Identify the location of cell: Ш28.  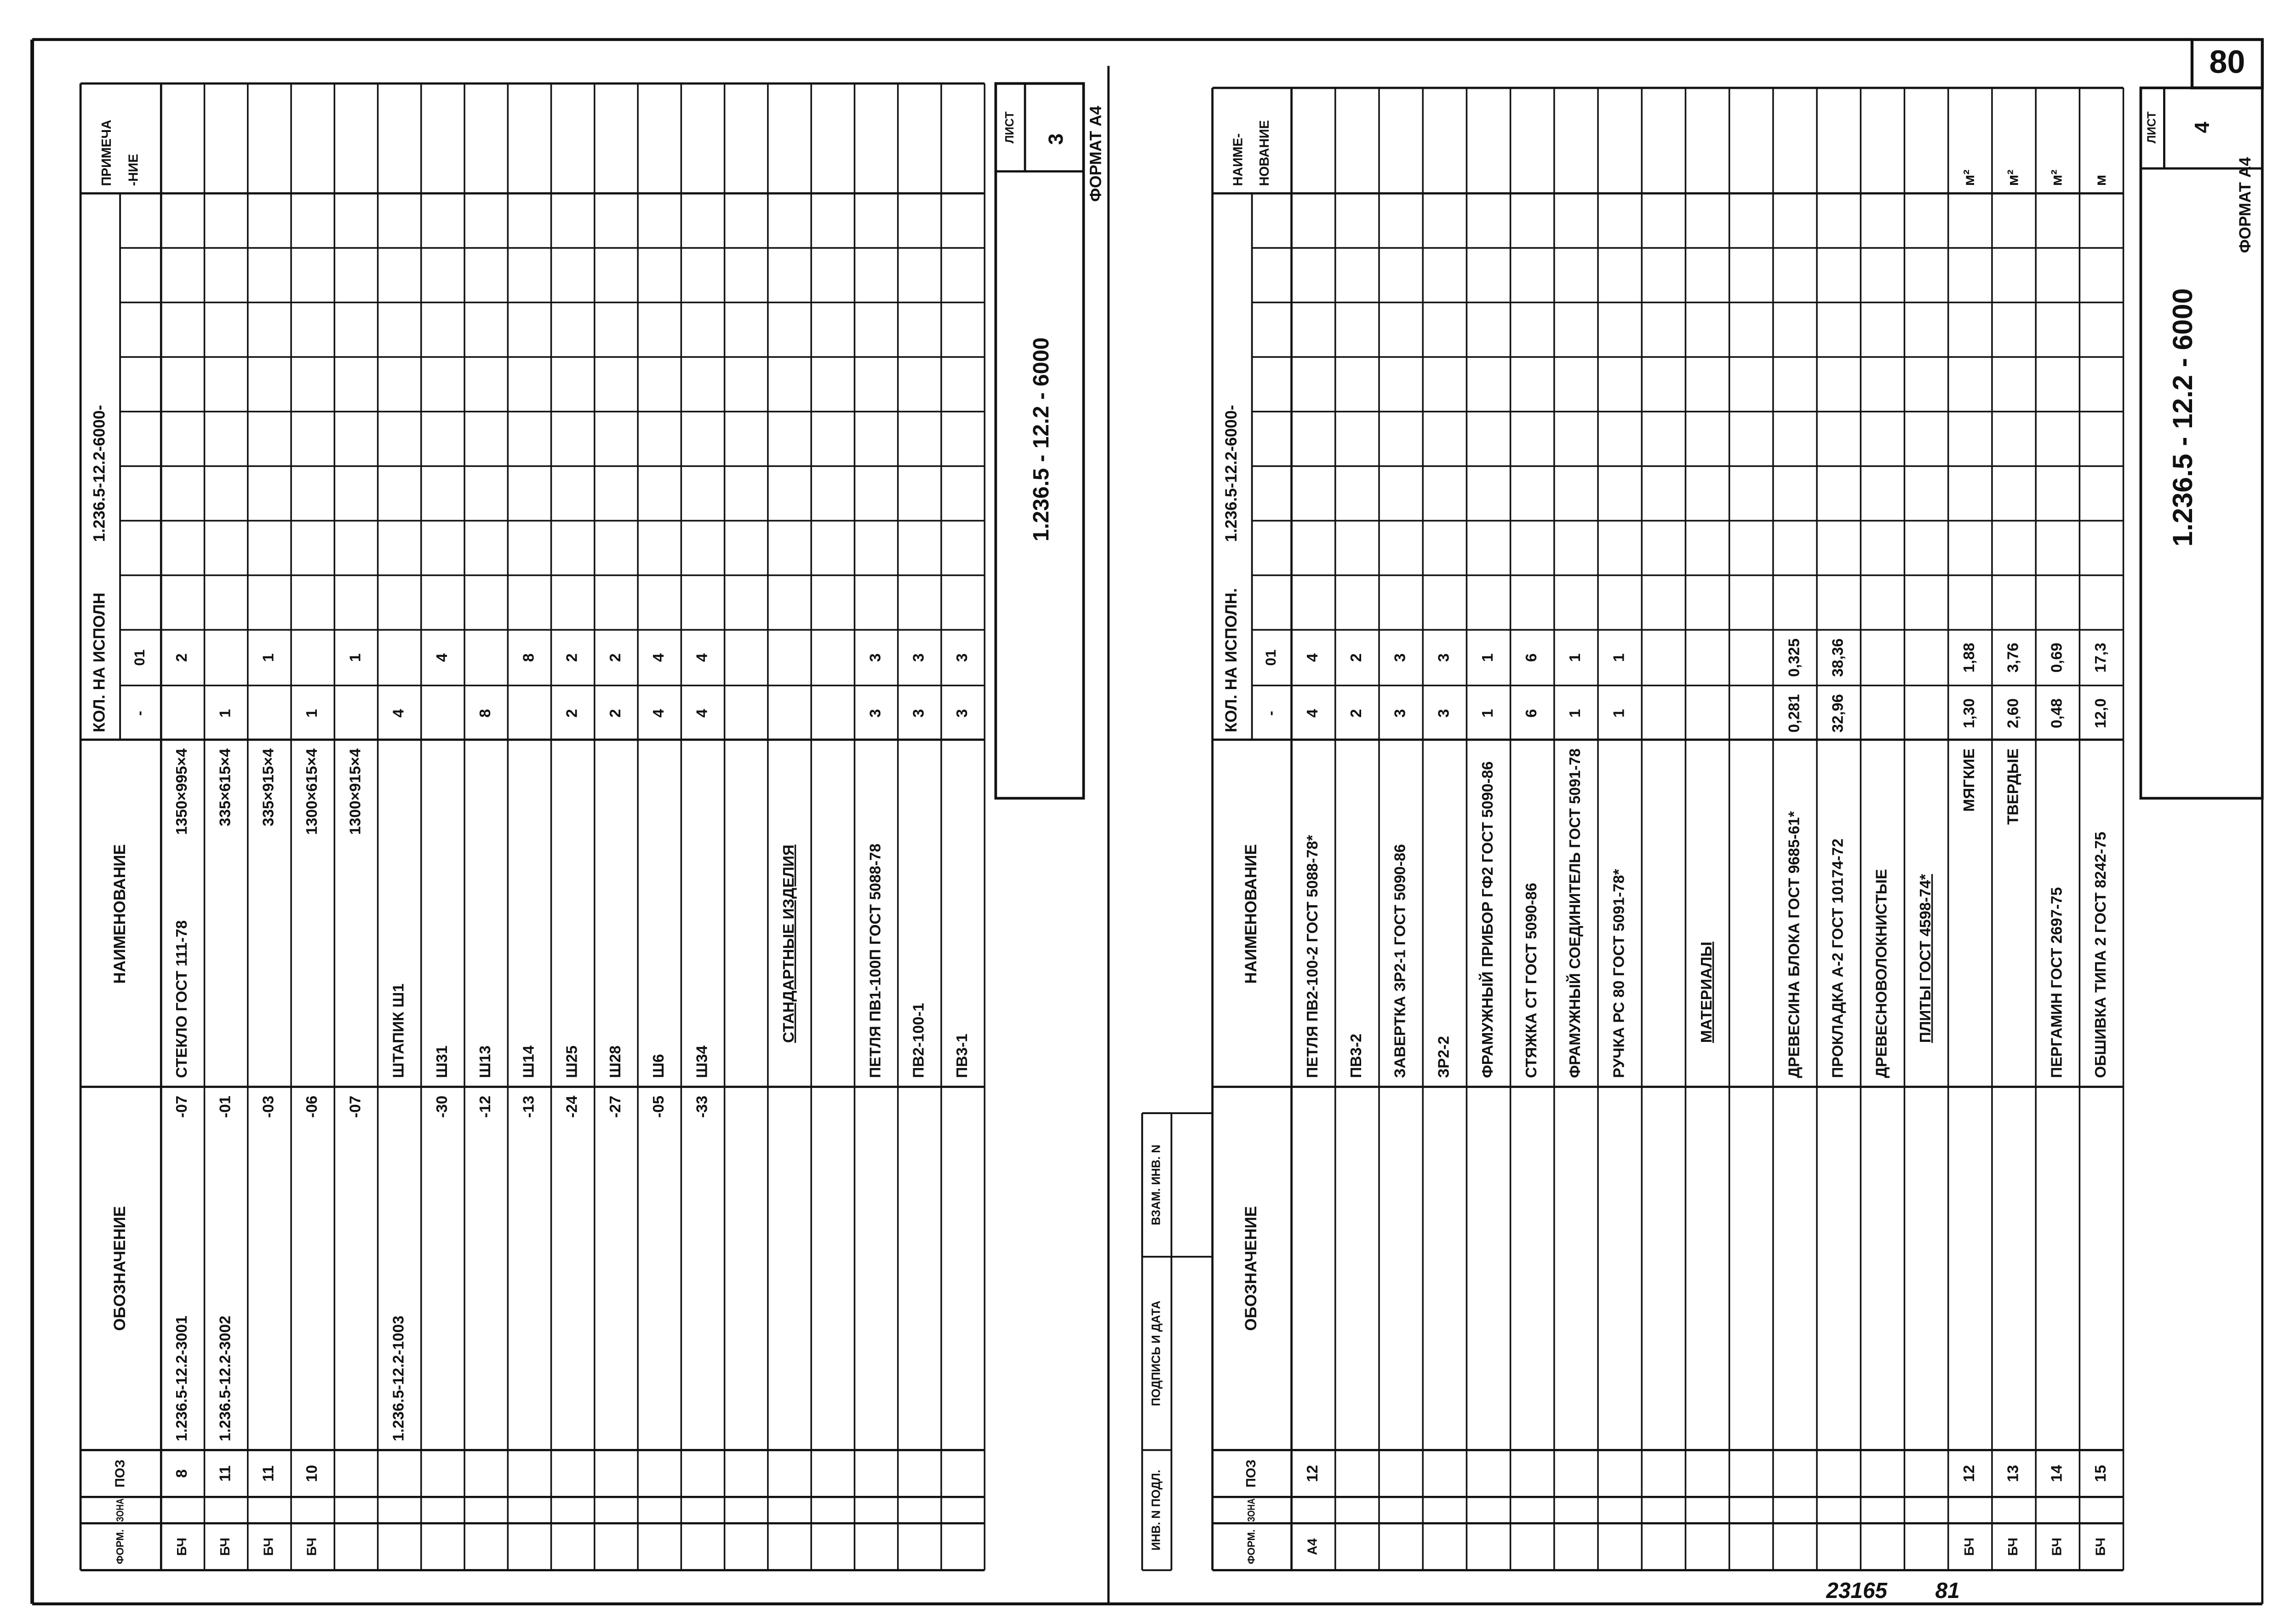
(615, 1062).